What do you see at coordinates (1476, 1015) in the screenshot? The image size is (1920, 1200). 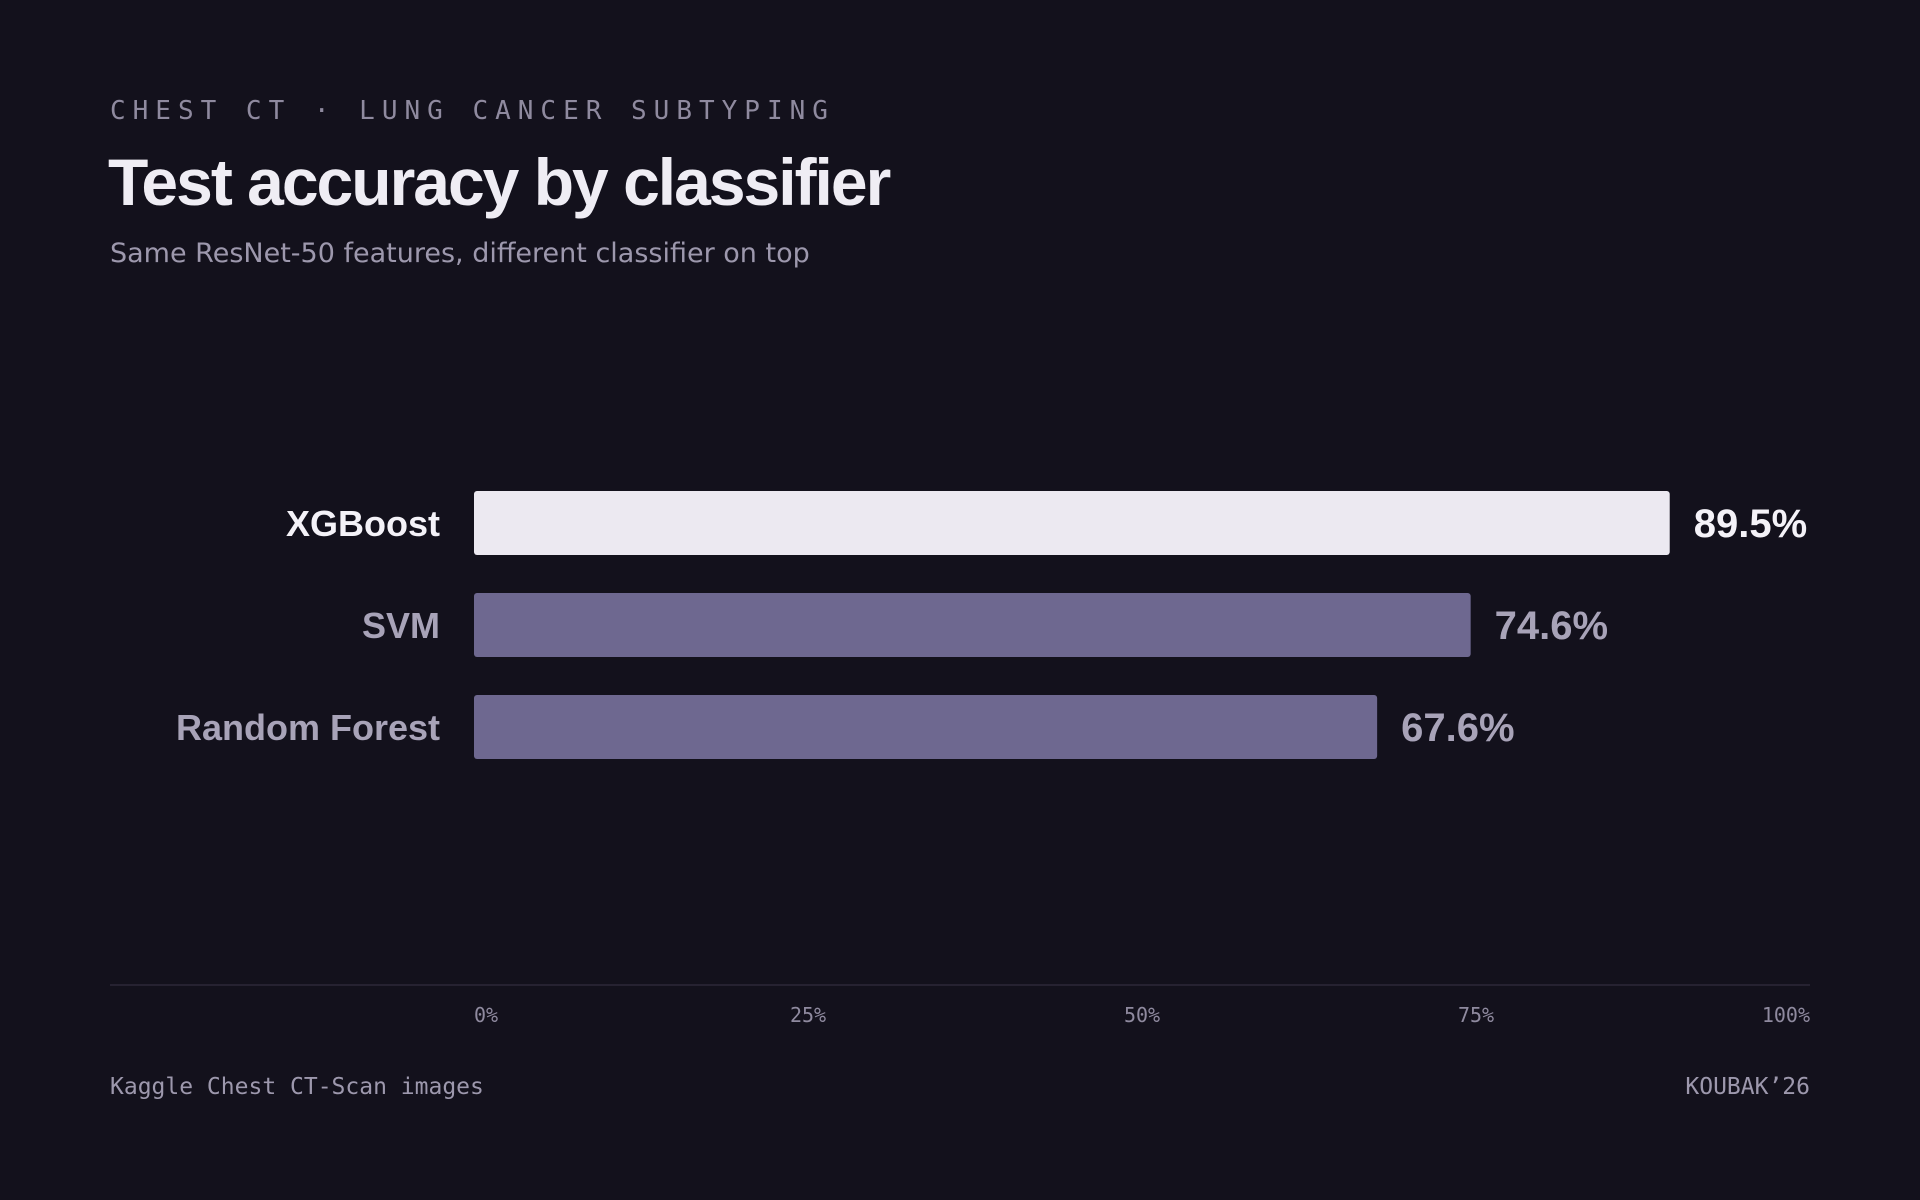 I see `x-tick-label: 75%` at bounding box center [1476, 1015].